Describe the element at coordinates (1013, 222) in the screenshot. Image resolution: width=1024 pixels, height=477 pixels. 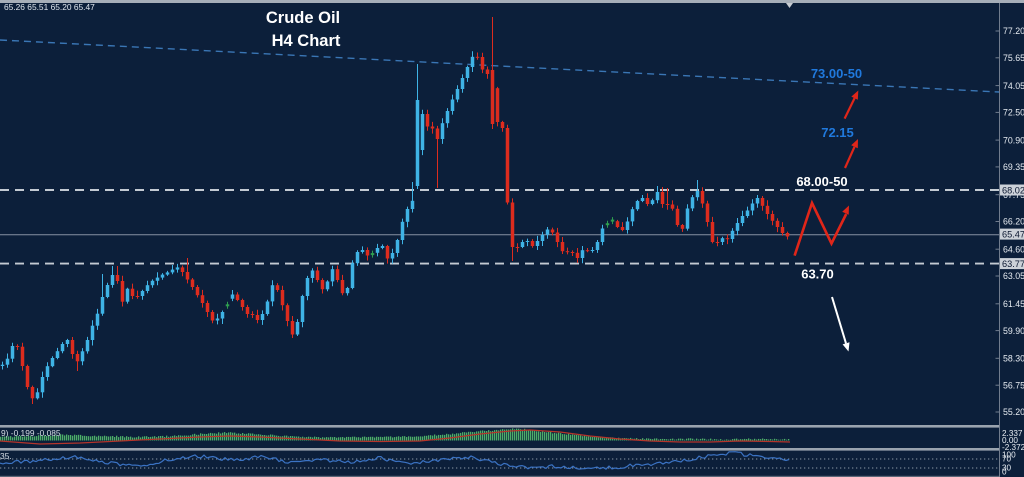
I see `svg-text: 66.20` at that location.